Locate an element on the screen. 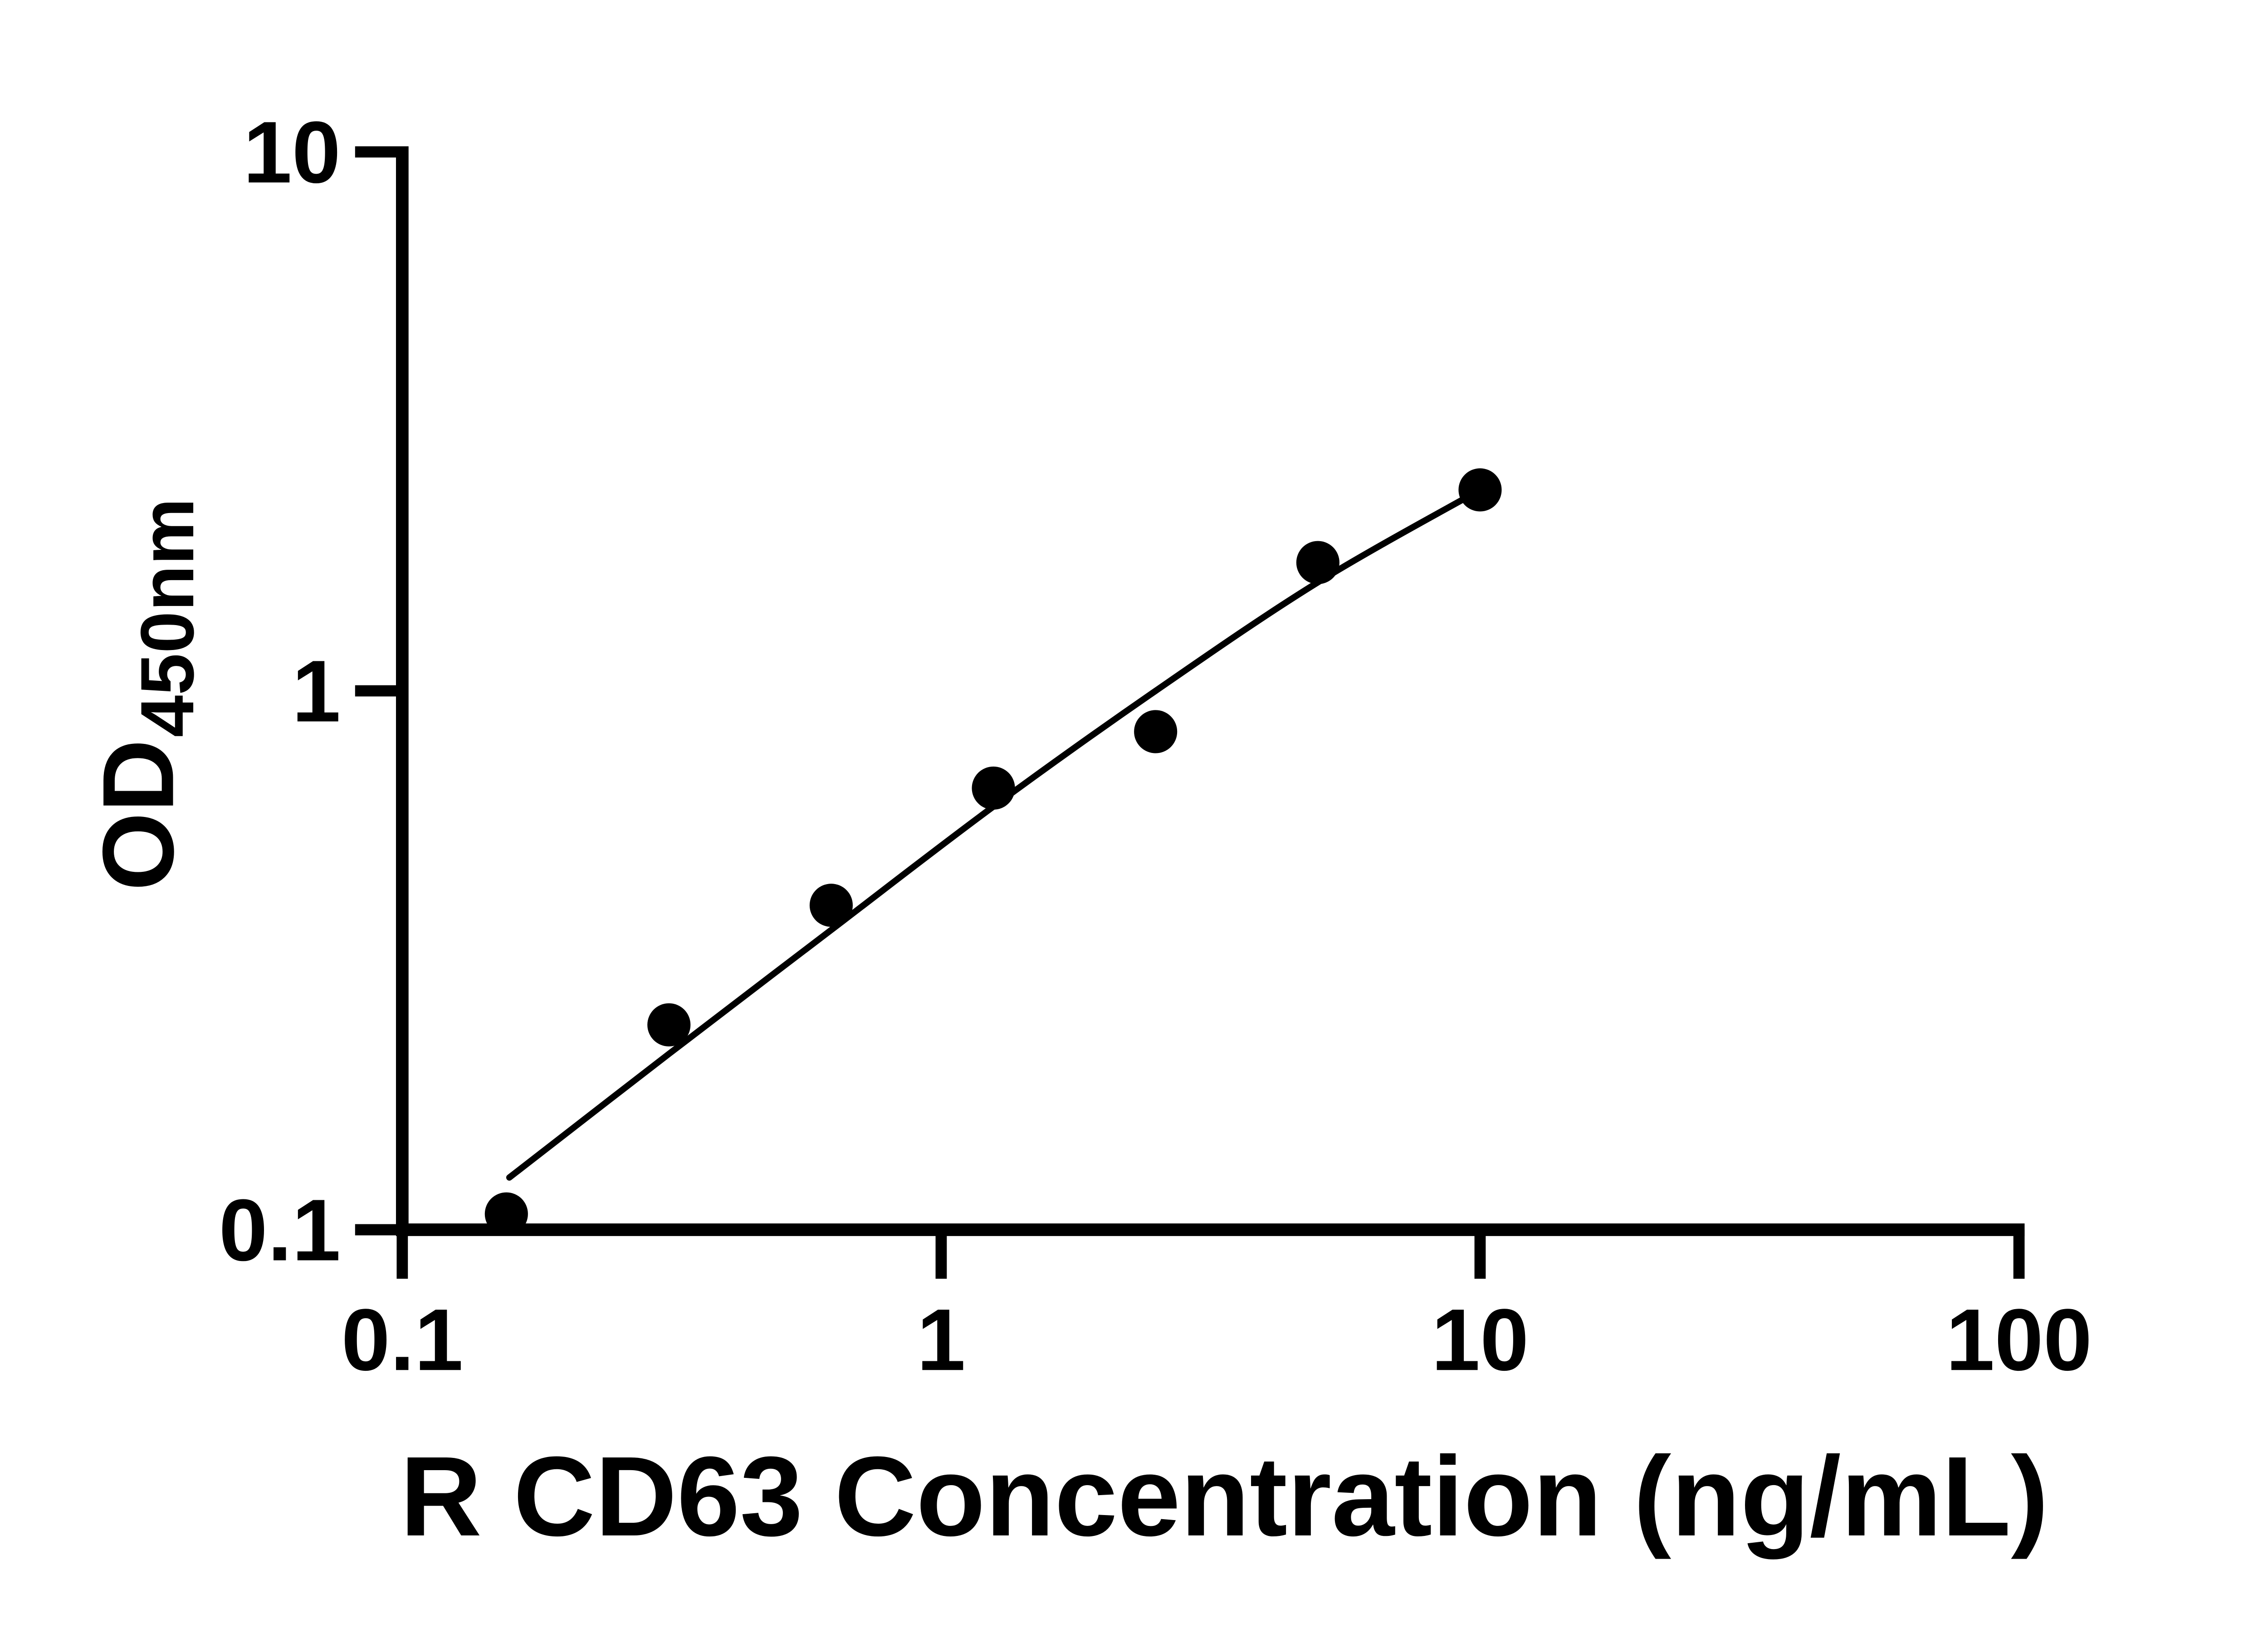 Image resolution: width=2268 pixels, height=1633 pixels. x-tick-label: 0.1 is located at coordinates (403, 1340).